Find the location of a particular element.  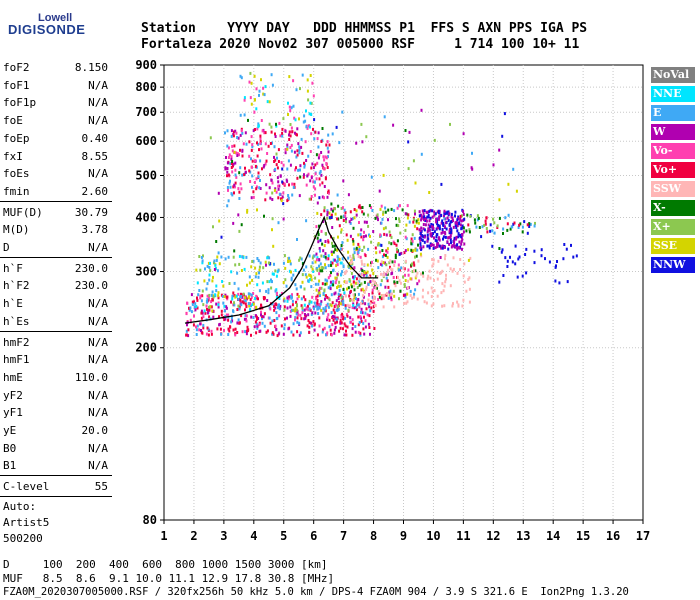

parameter-value: N/A is located at coordinates (98, 448).